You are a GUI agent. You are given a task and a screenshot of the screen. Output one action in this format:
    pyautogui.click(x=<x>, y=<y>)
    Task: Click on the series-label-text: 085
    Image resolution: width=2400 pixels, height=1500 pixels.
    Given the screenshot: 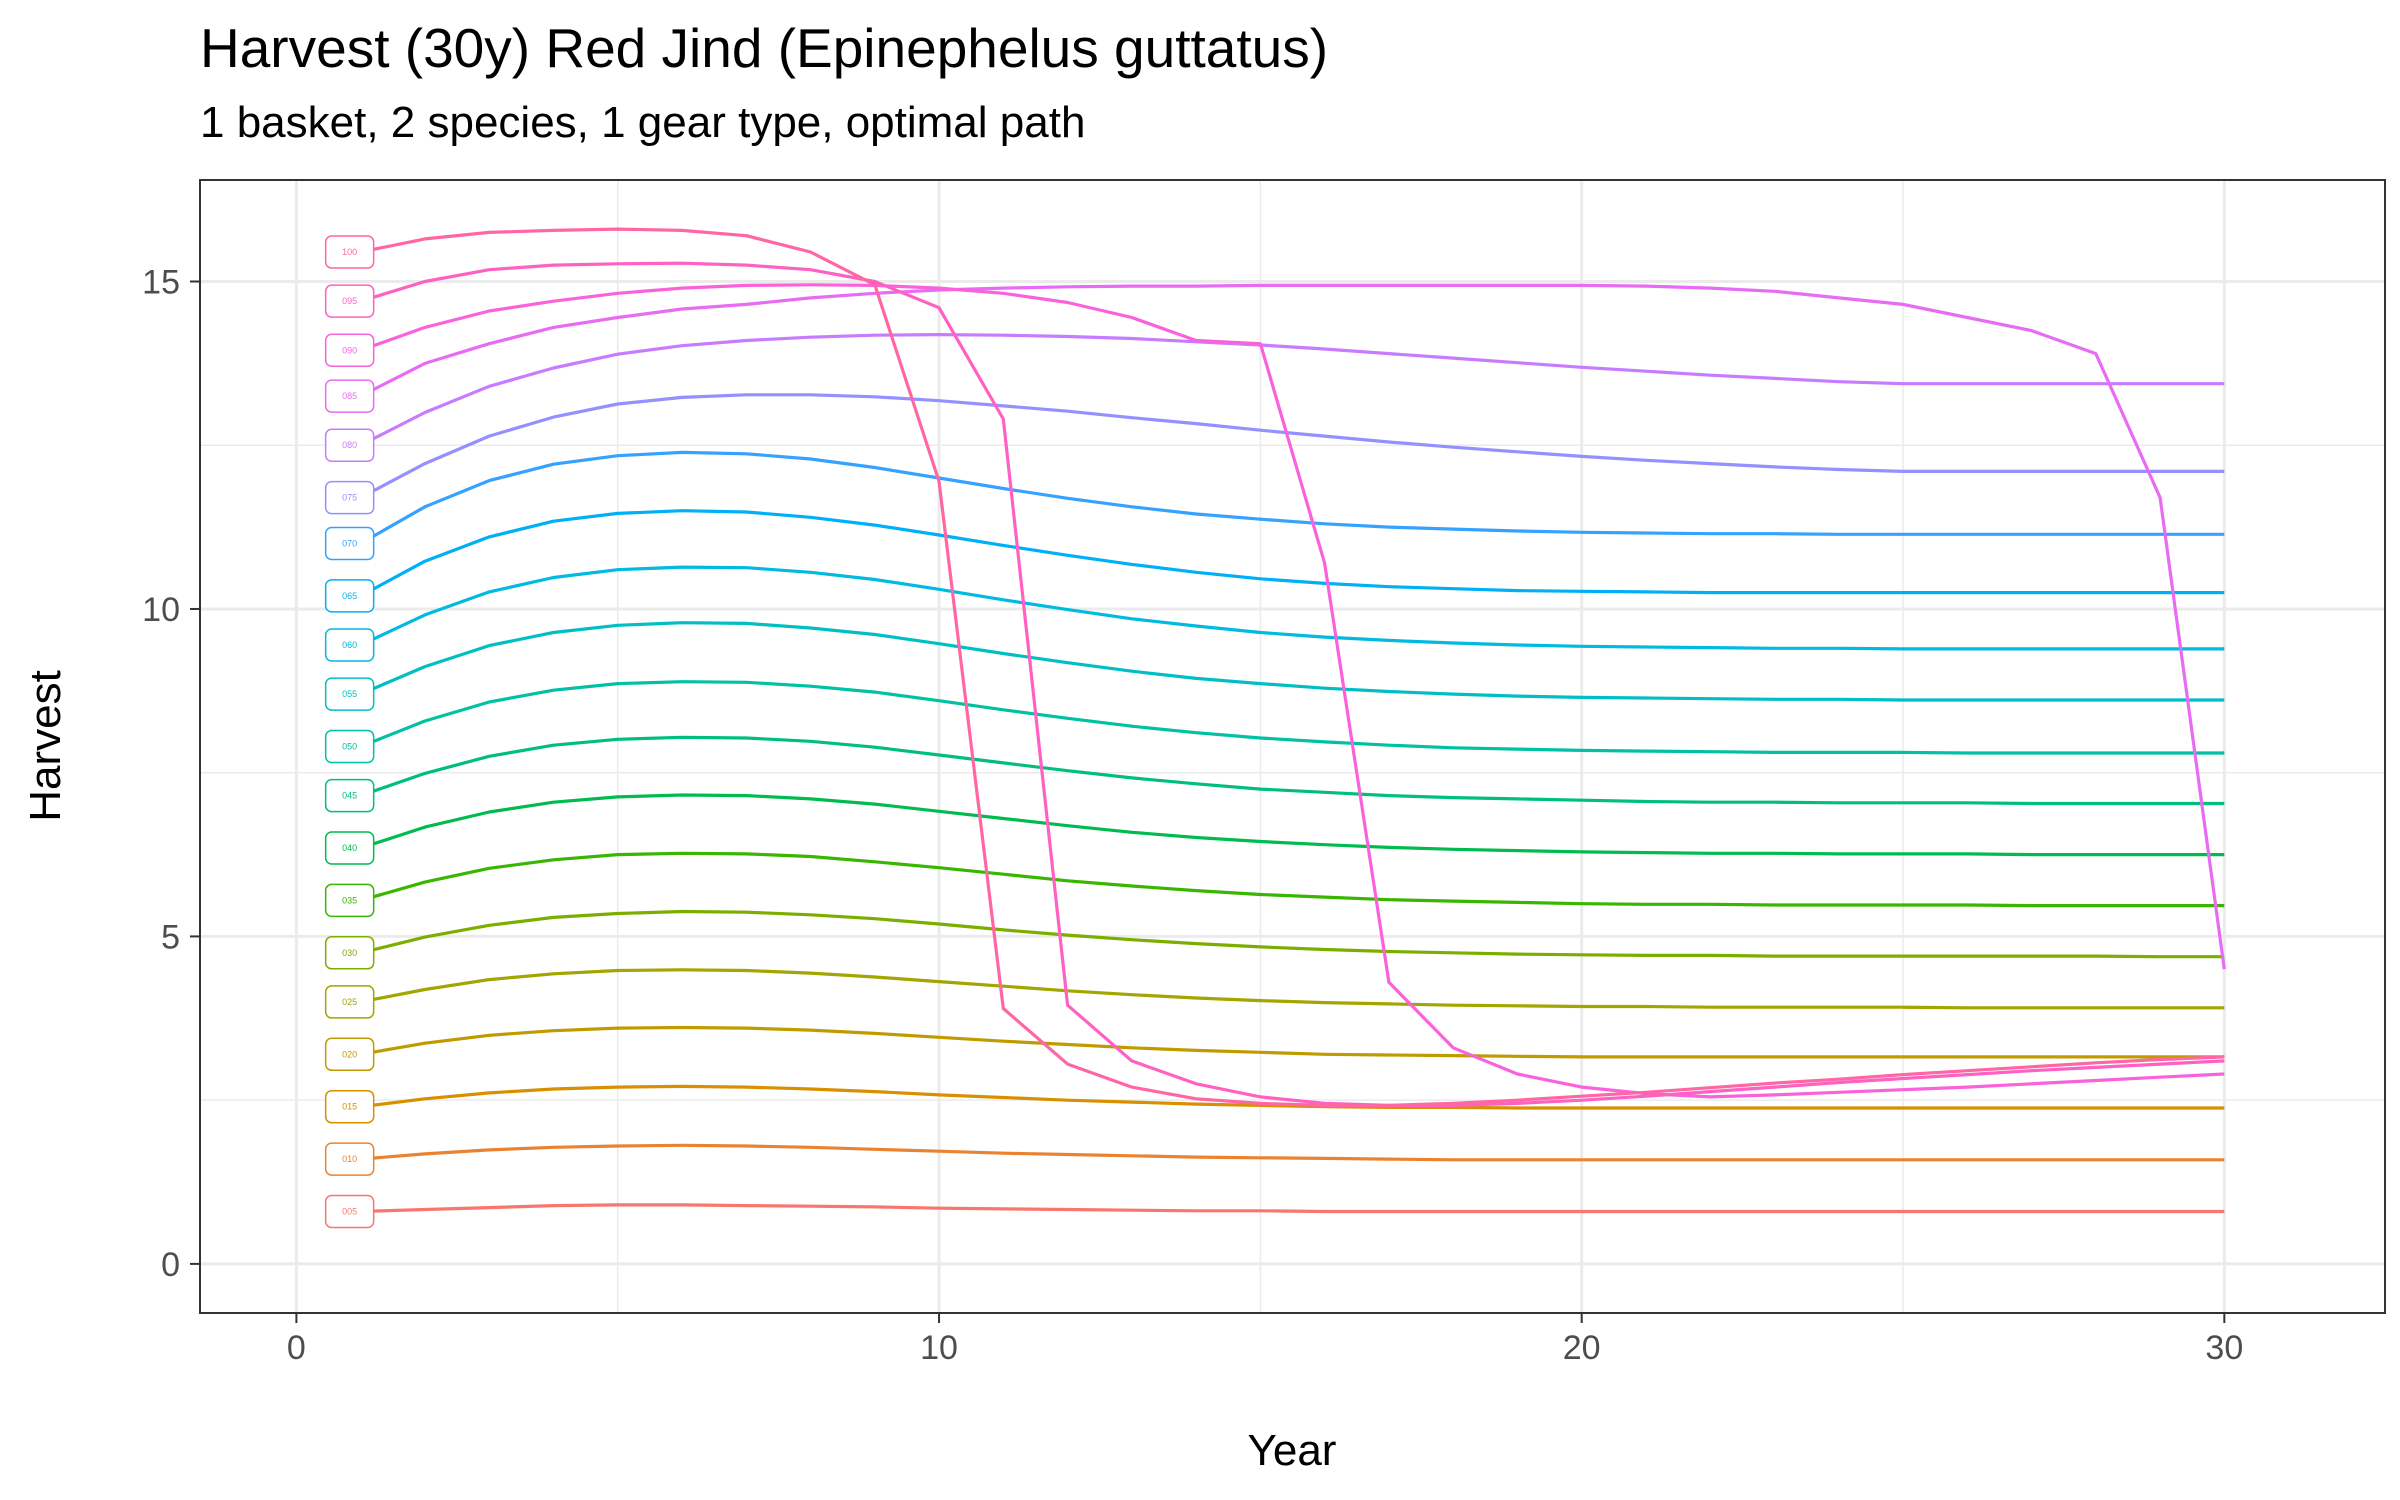 What is the action you would take?
    pyautogui.click(x=349, y=396)
    